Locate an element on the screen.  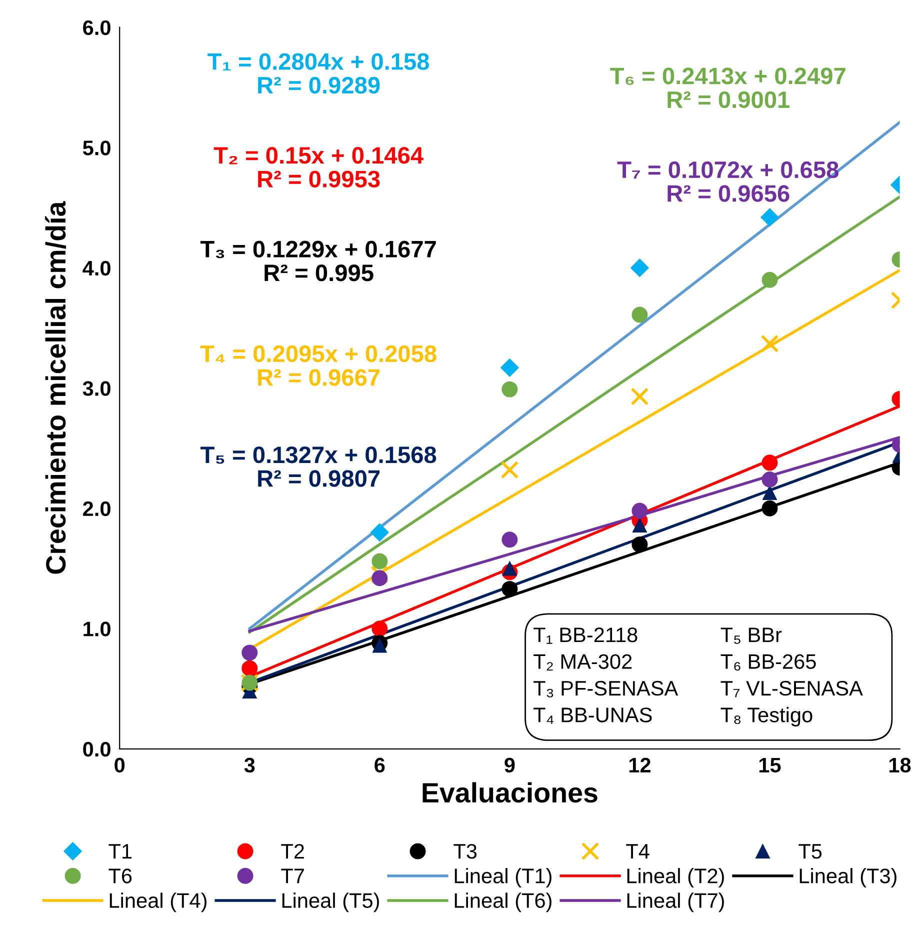
legend-label: T7 is located at coordinates (292, 876).